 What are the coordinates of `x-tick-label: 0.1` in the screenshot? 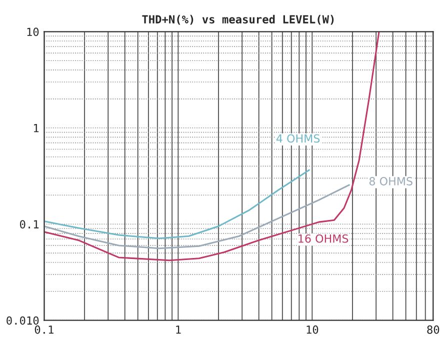 It's located at (44, 329).